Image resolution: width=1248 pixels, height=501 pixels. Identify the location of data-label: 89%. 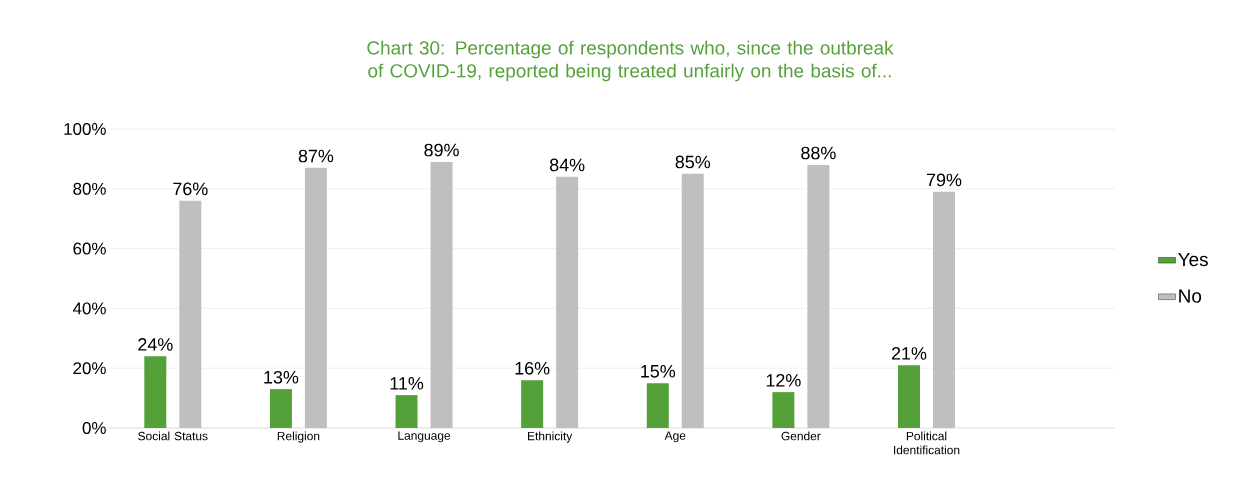
(441, 150).